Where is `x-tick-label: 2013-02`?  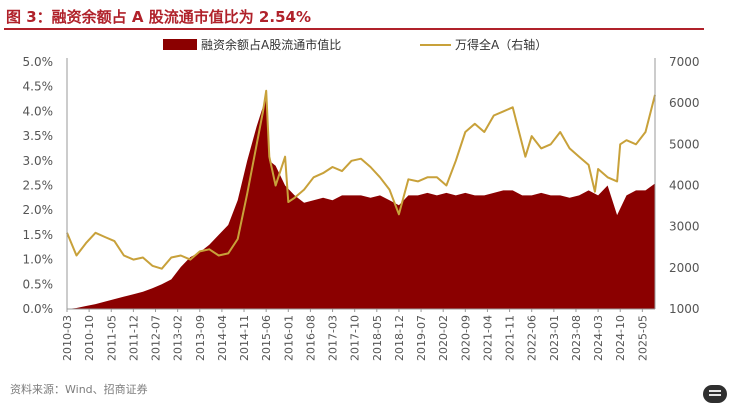 x-tick-label: 2013-02 is located at coordinates (178, 338).